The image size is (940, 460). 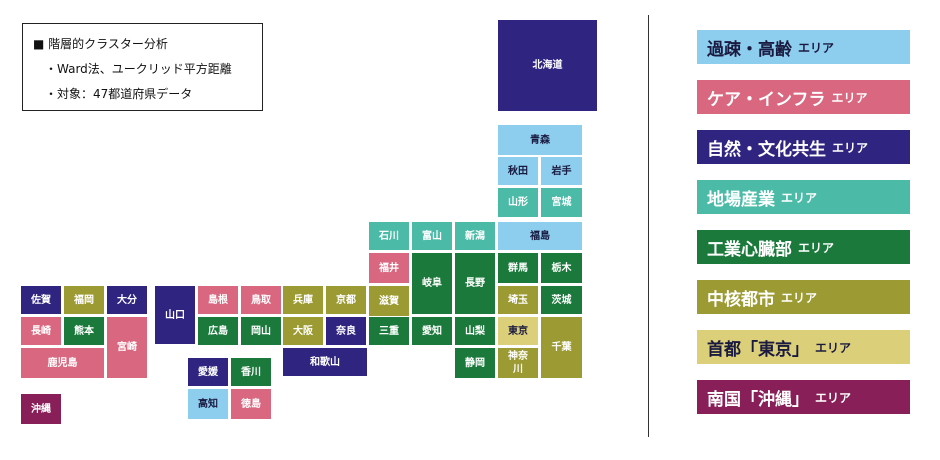 What do you see at coordinates (208, 372) in the screenshot?
I see `prefecture-tile: 愛媛` at bounding box center [208, 372].